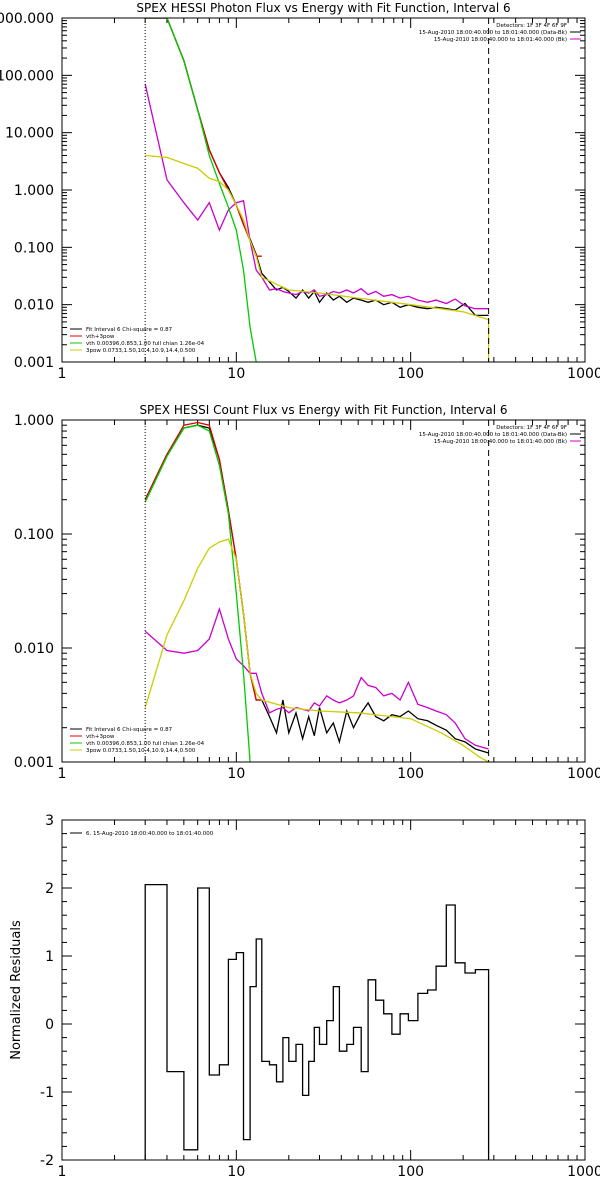 The image size is (600, 1200). What do you see at coordinates (236, 374) in the screenshot?
I see `chart-1-x-tick-label: 10` at bounding box center [236, 374].